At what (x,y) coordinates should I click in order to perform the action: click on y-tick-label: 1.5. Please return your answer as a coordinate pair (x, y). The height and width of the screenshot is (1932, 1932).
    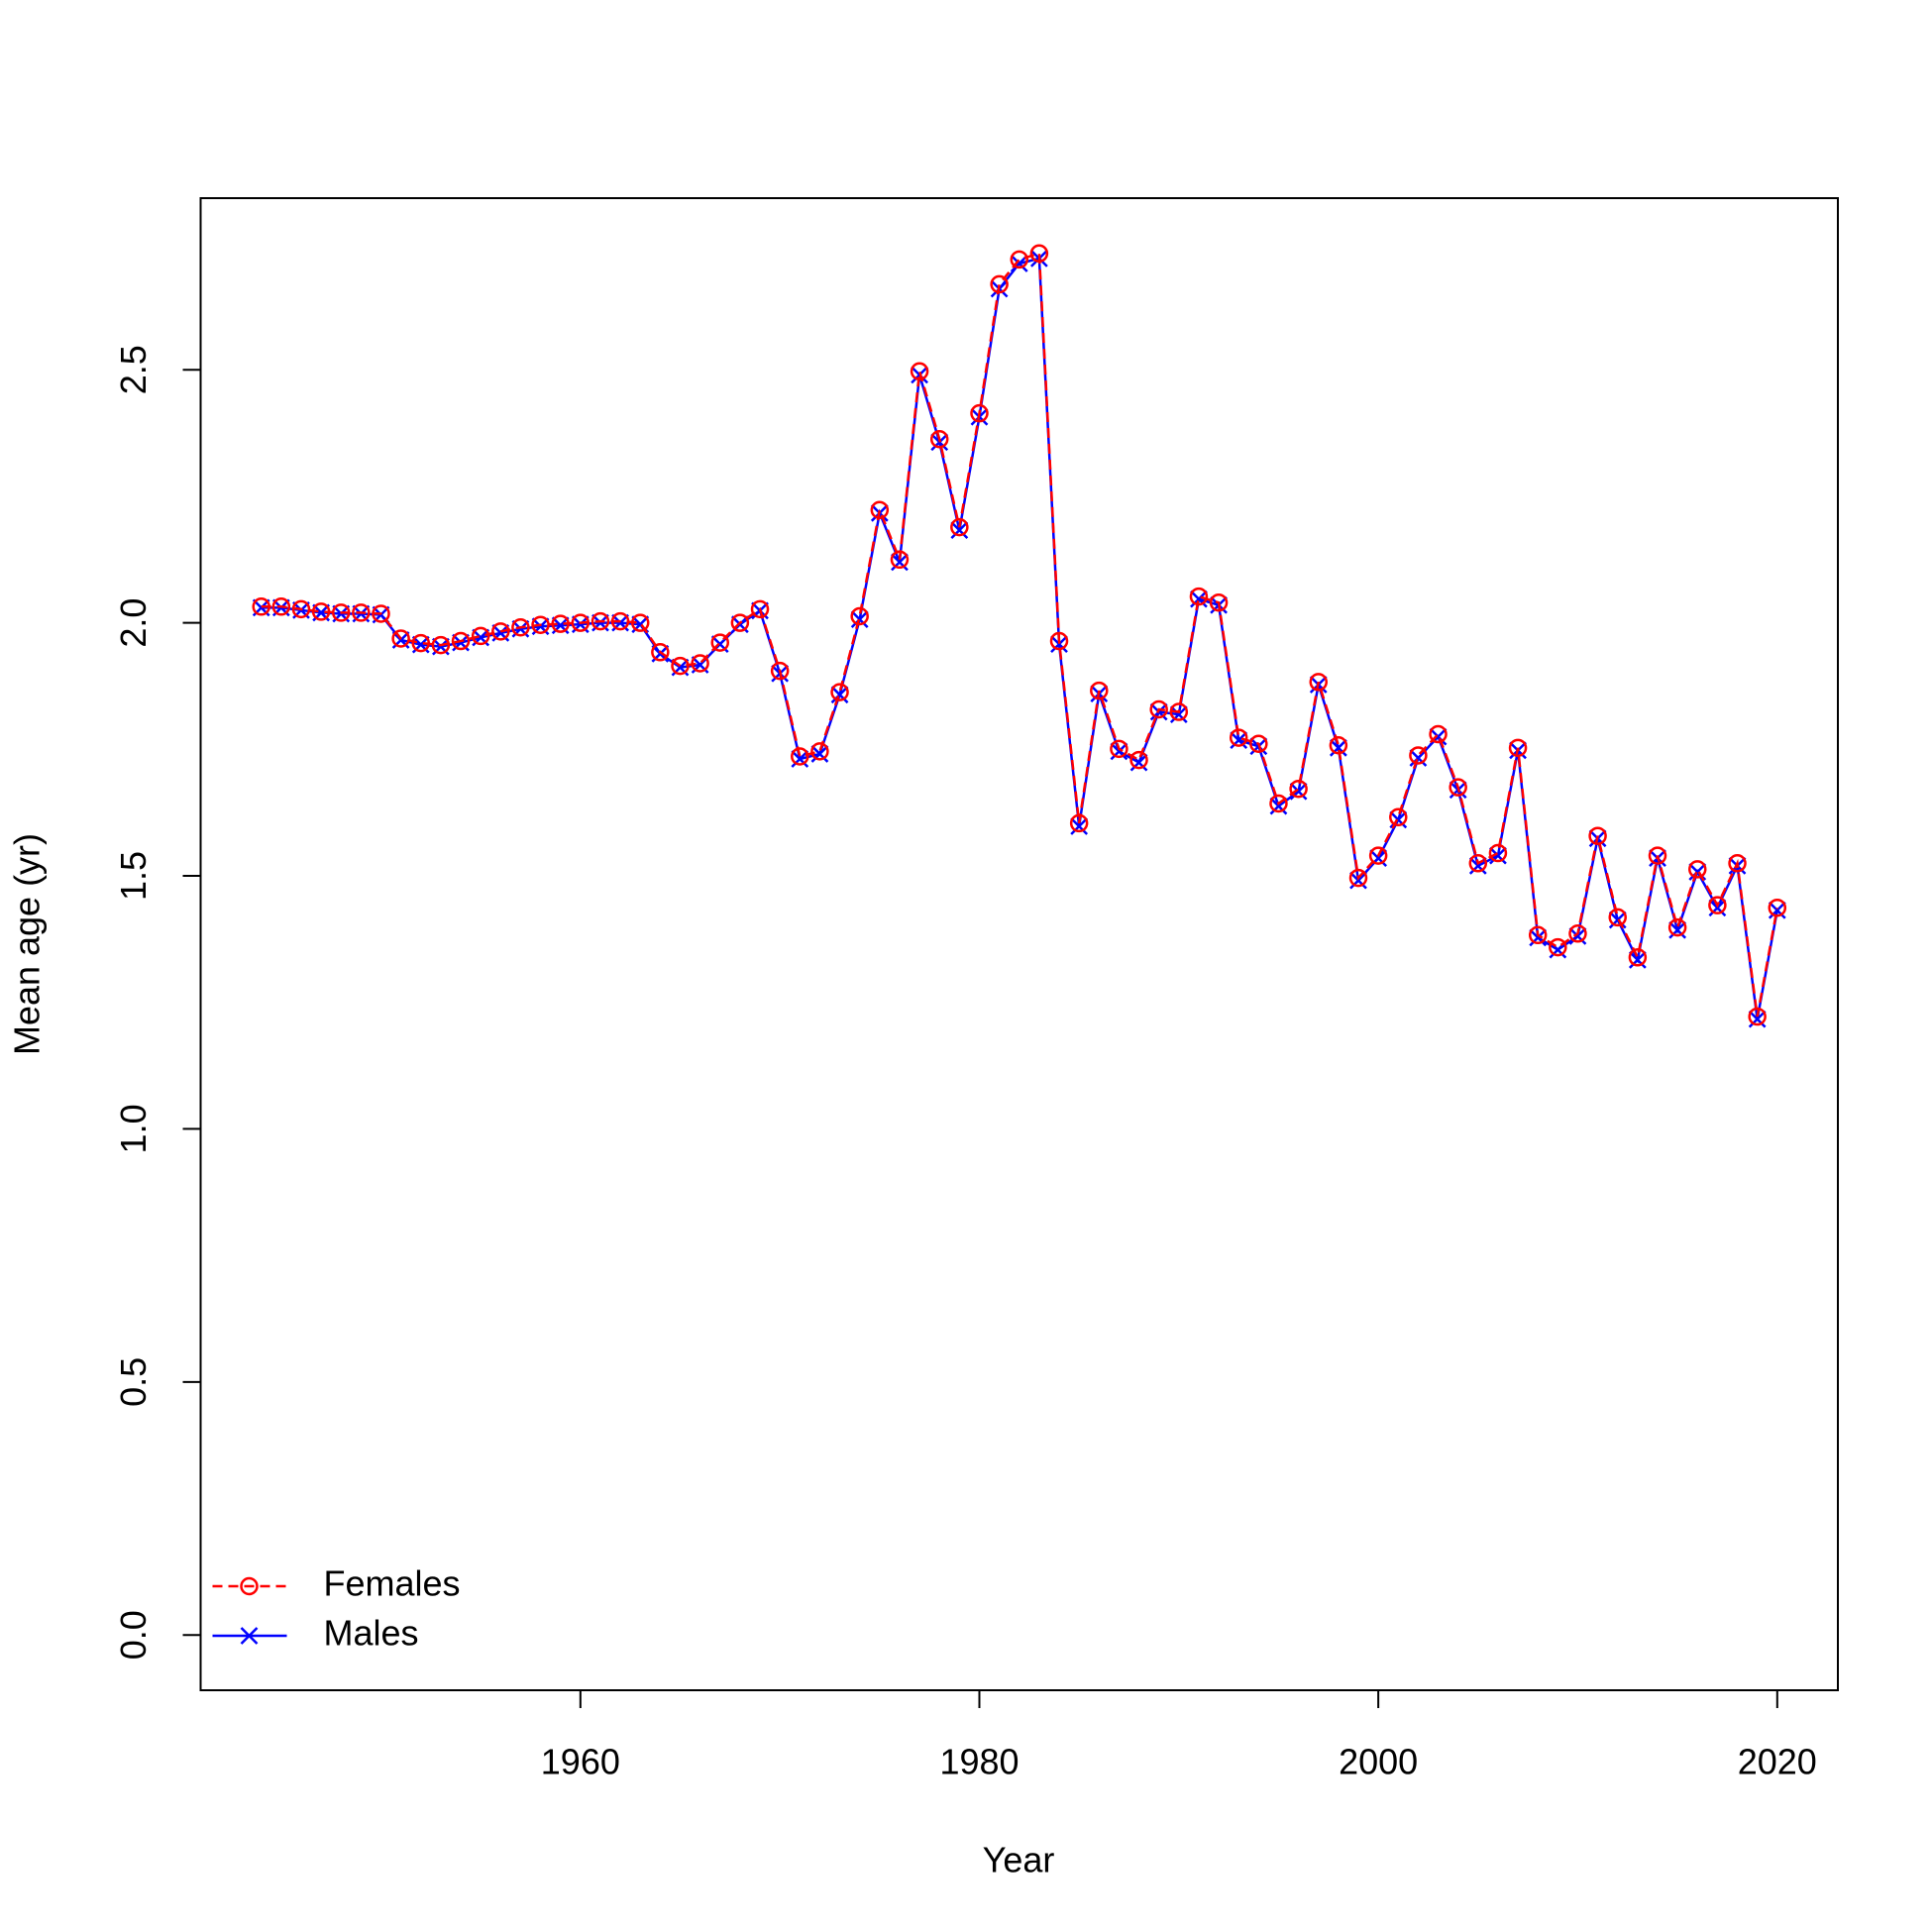
    Looking at the image, I should click on (133, 876).